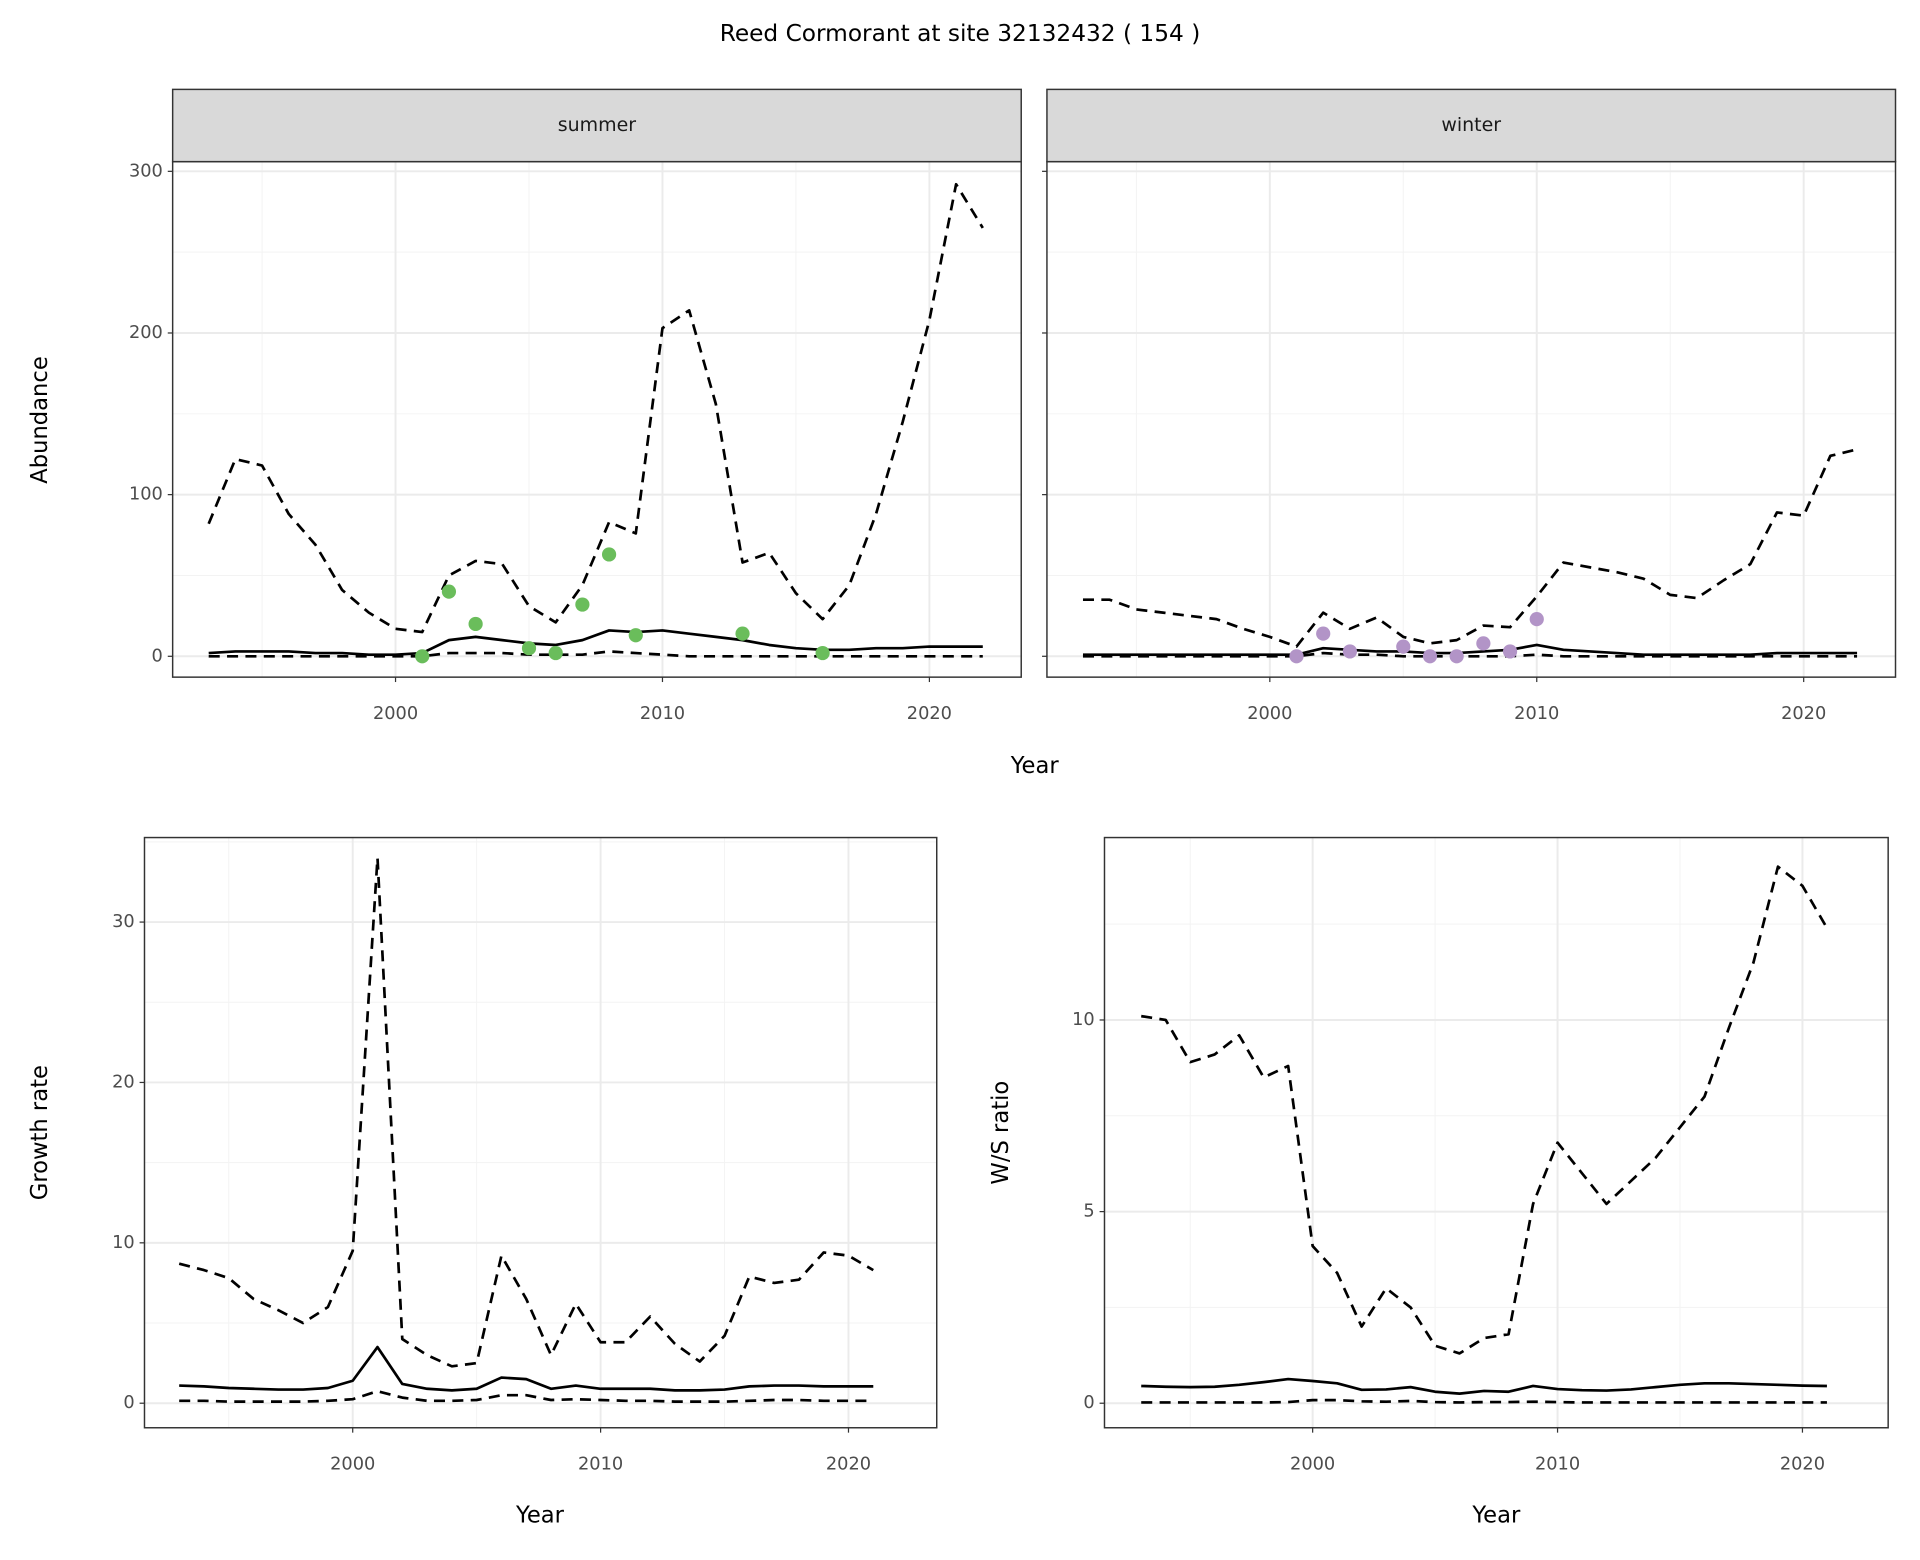 The image size is (1920, 1560). What do you see at coordinates (960, 33) in the screenshot?
I see `figure-title: Reed Cormorant at site 32132432 ( 154 )` at bounding box center [960, 33].